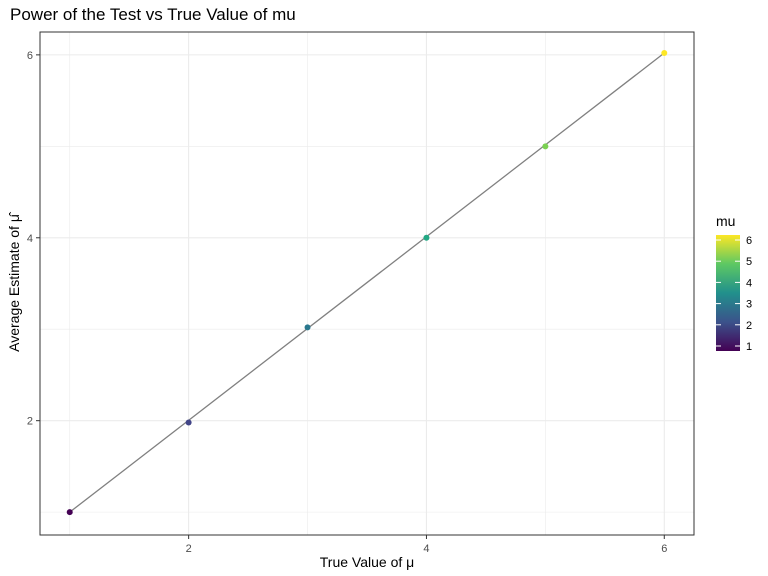 The height and width of the screenshot is (576, 768). I want to click on y-axis-ticks: 2 4 6, so click(33, 239).